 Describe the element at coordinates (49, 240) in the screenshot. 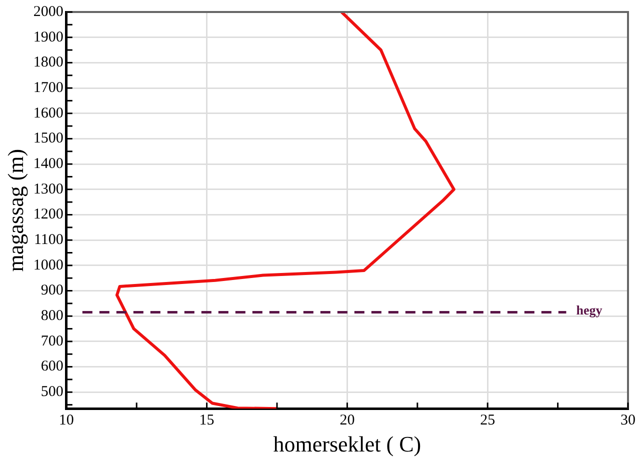

I see `y-tick-label: 1100` at that location.